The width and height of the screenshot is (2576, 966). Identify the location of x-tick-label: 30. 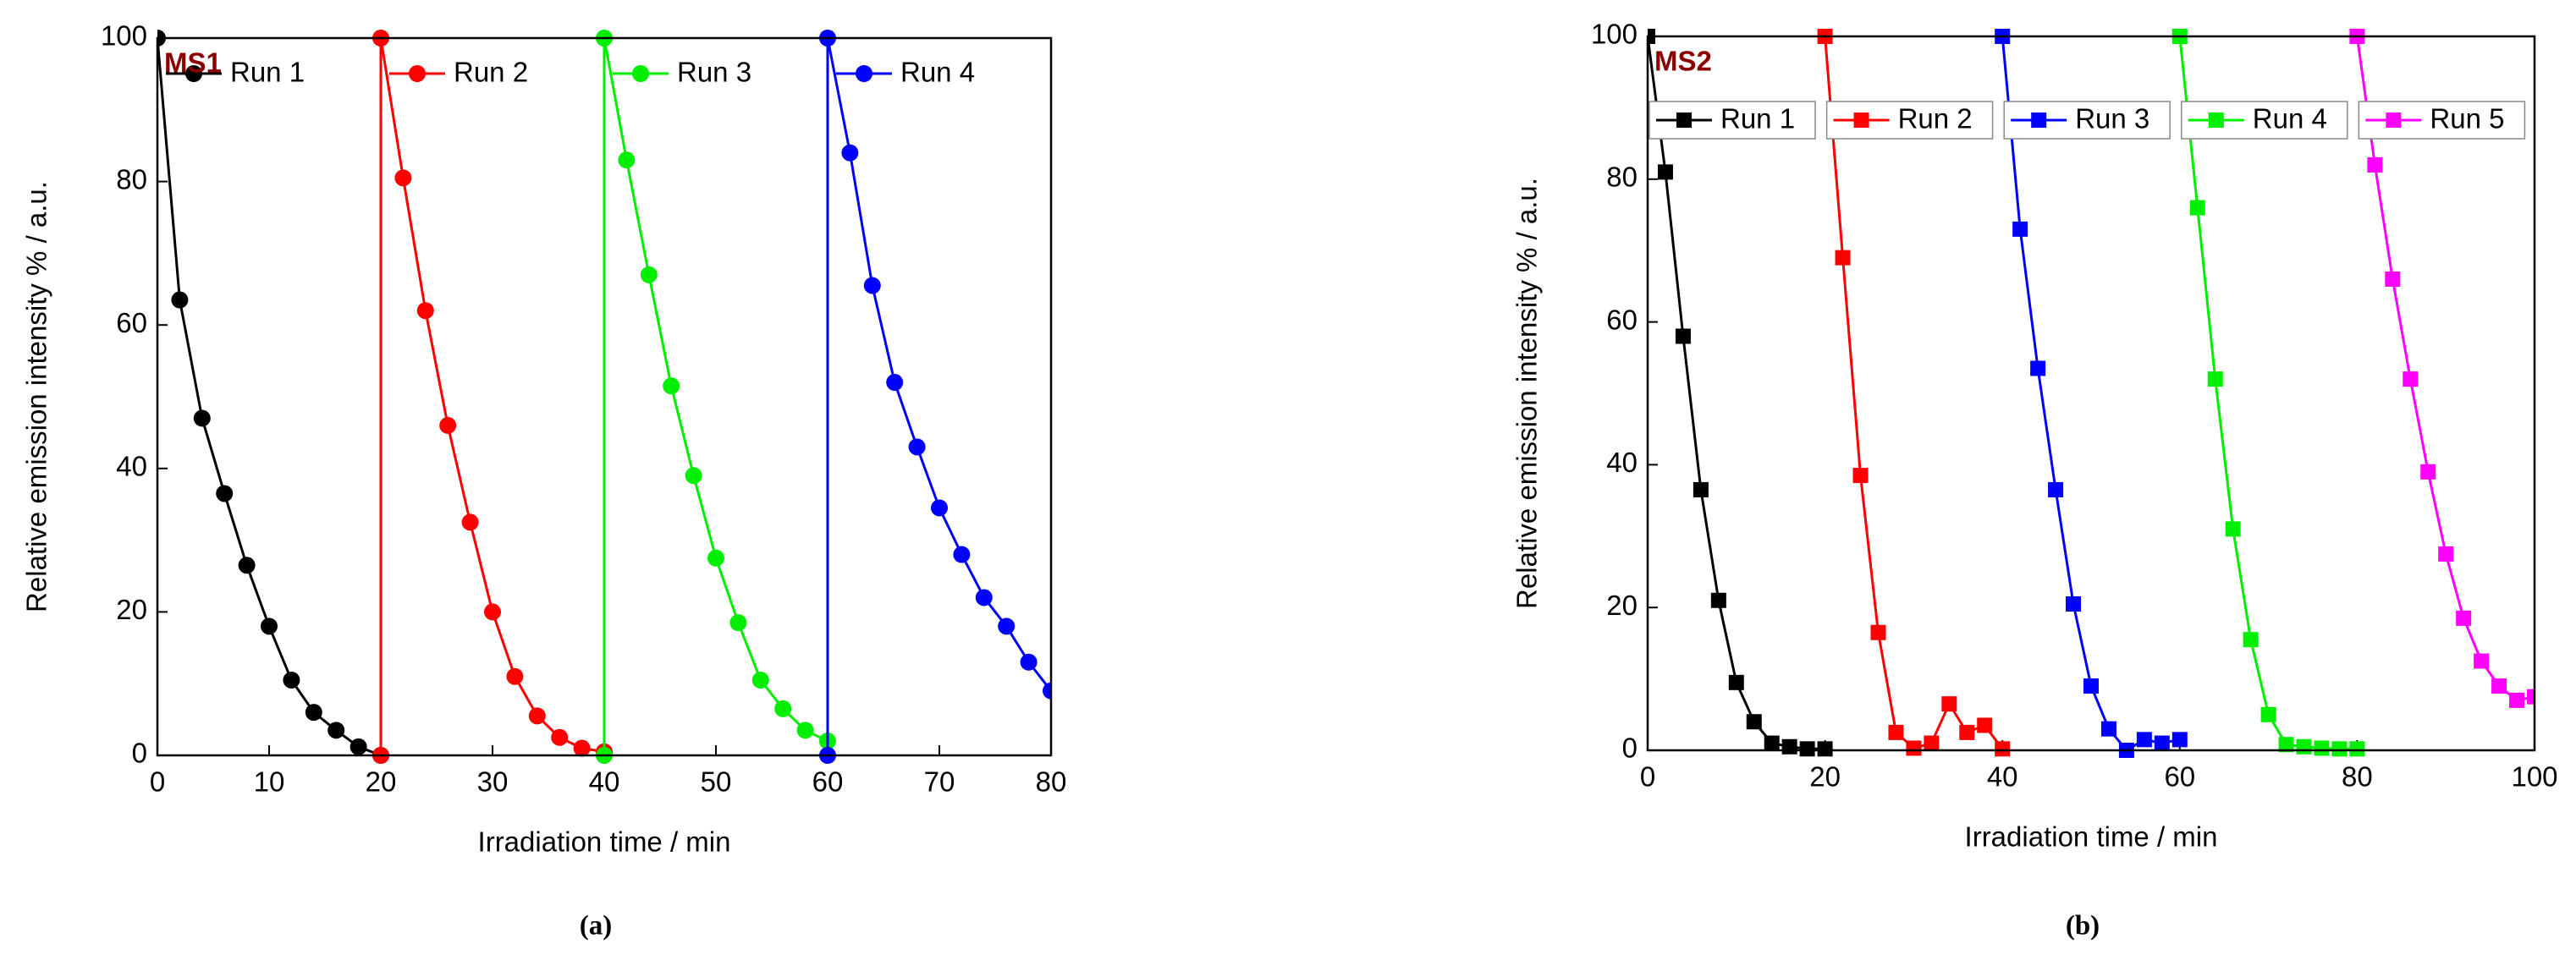
(493, 782).